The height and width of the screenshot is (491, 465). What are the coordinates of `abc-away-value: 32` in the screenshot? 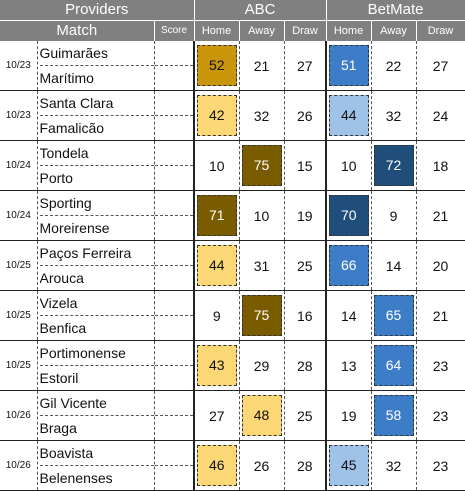 It's located at (262, 115).